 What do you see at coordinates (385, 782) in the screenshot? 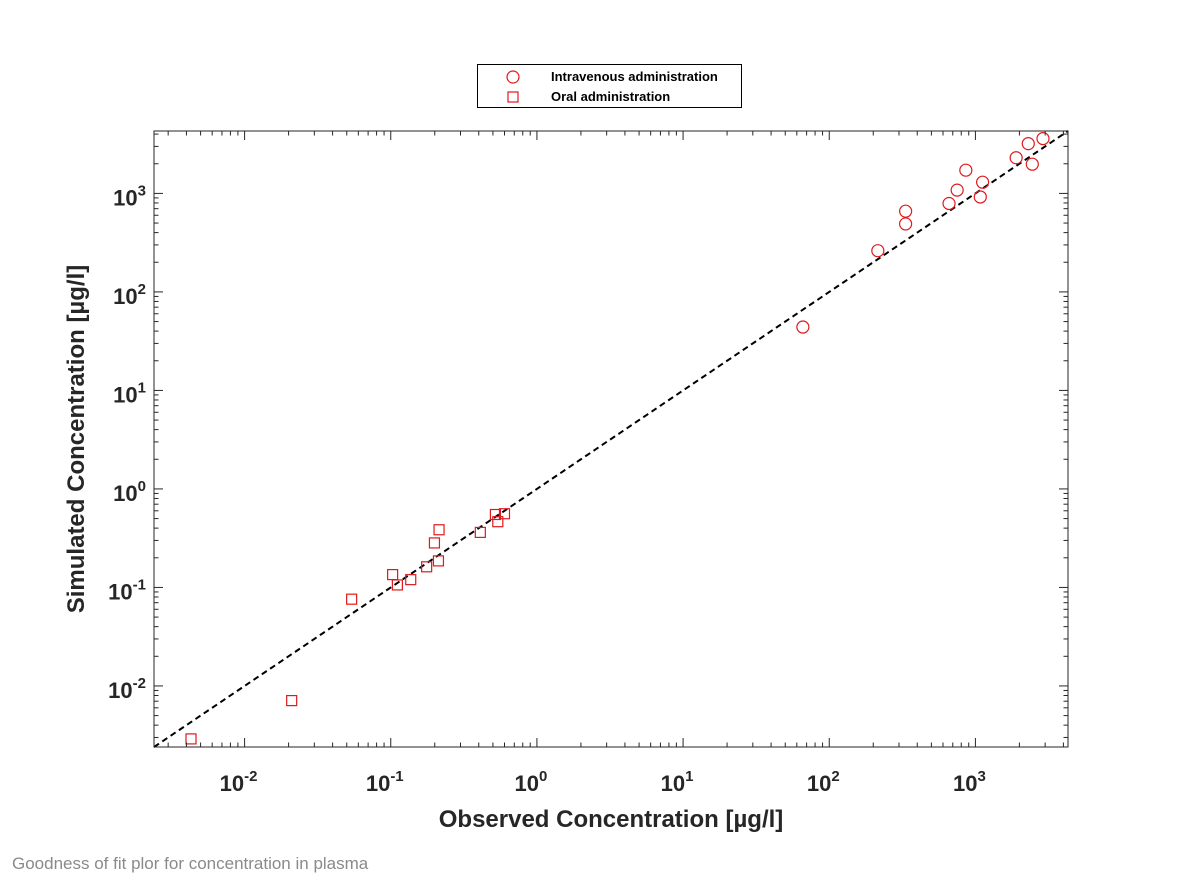
I see `x-tick-label: 10⁻¹` at bounding box center [385, 782].